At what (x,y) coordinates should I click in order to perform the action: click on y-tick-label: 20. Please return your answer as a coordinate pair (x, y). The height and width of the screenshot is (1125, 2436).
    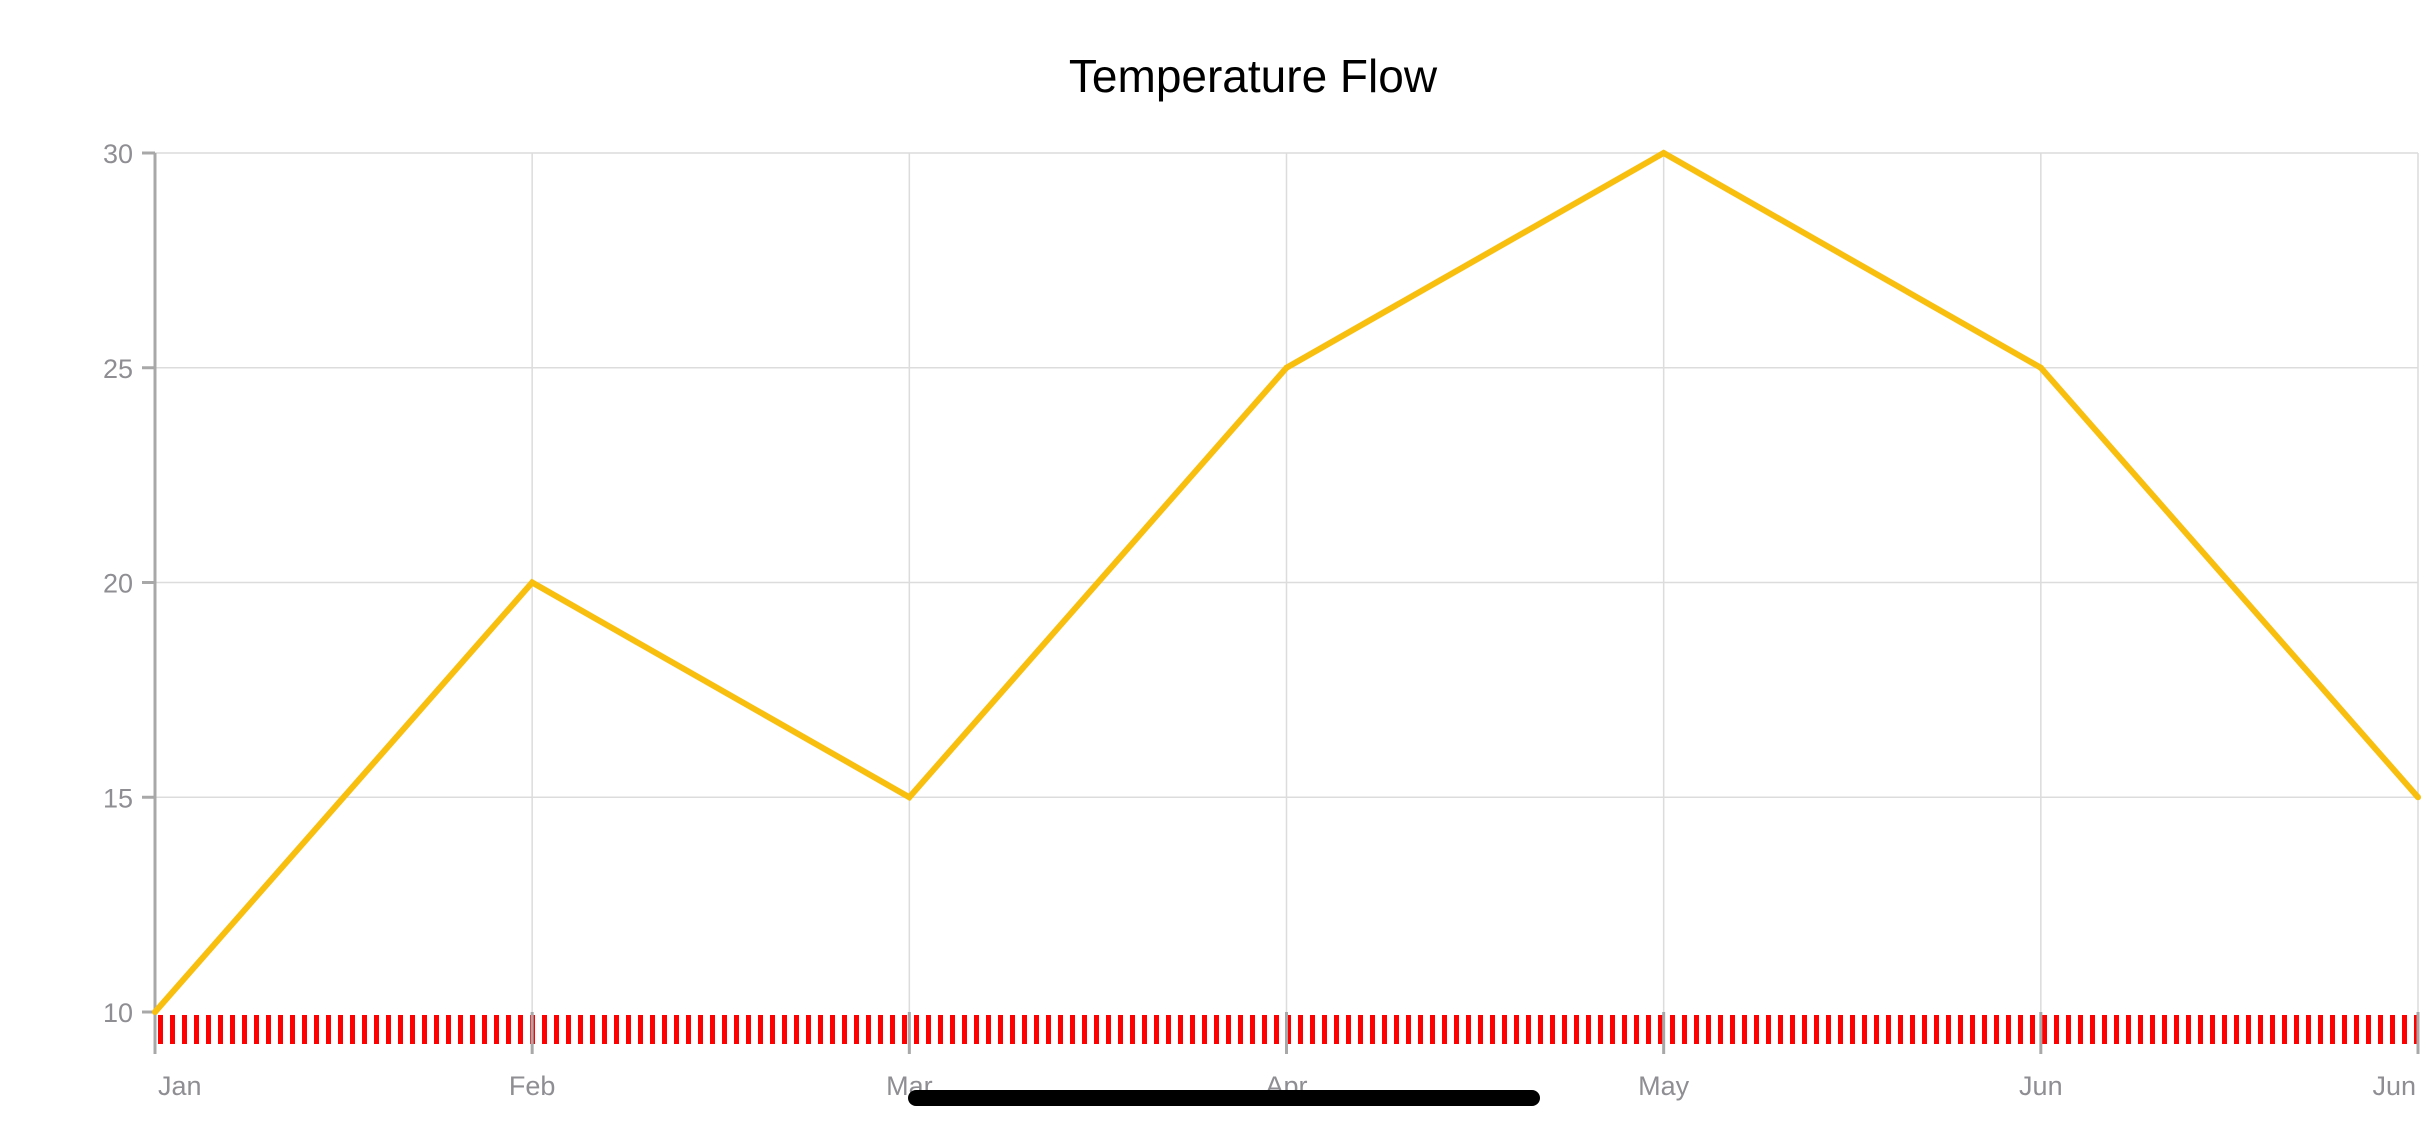
    Looking at the image, I should click on (118, 584).